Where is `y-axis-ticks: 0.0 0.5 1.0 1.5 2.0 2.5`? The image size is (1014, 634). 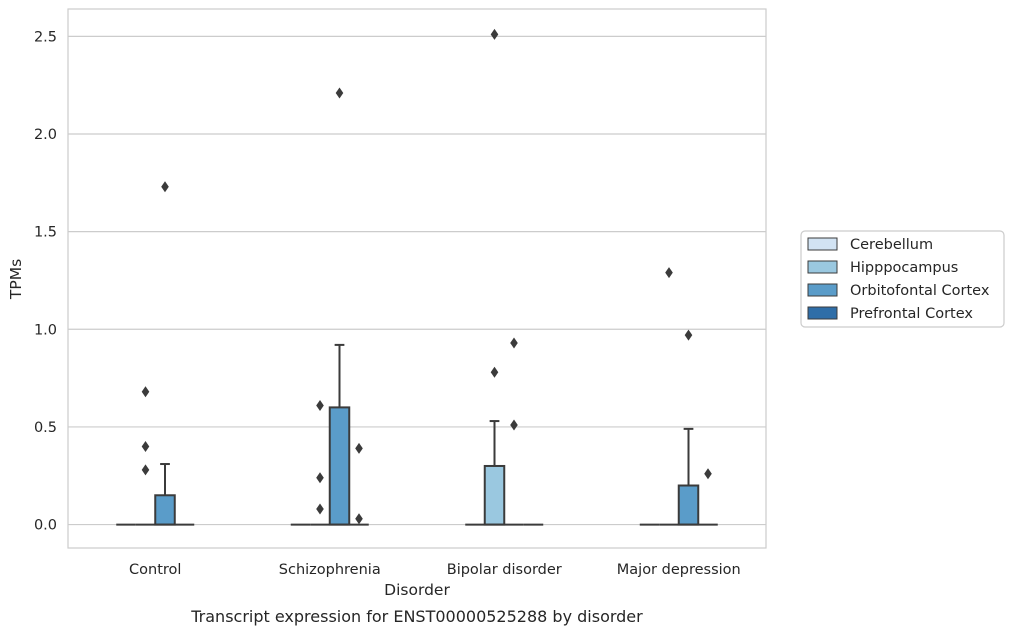
y-axis-ticks: 0.0 0.5 1.0 1.5 2.0 2.5 is located at coordinates (45, 281).